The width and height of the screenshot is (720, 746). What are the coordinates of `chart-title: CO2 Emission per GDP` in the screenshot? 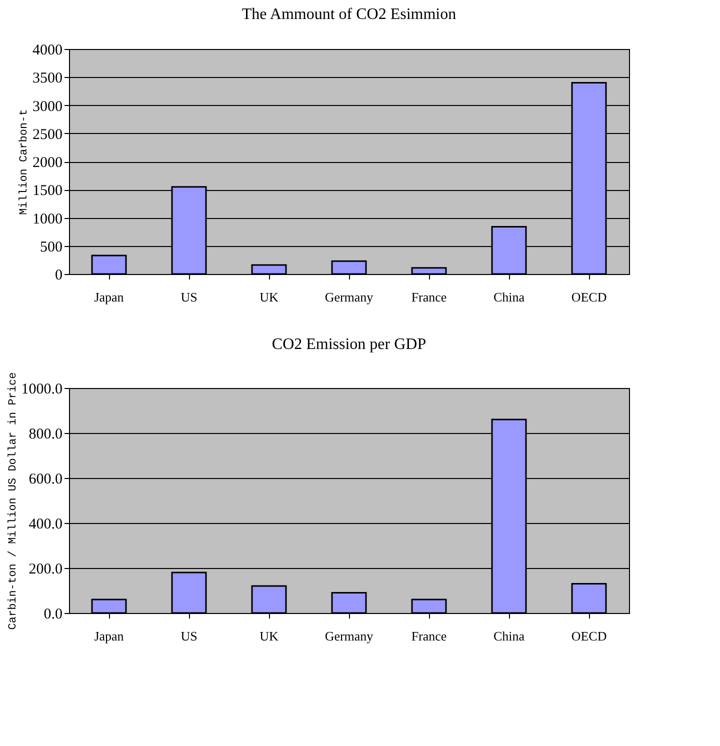 It's located at (349, 344).